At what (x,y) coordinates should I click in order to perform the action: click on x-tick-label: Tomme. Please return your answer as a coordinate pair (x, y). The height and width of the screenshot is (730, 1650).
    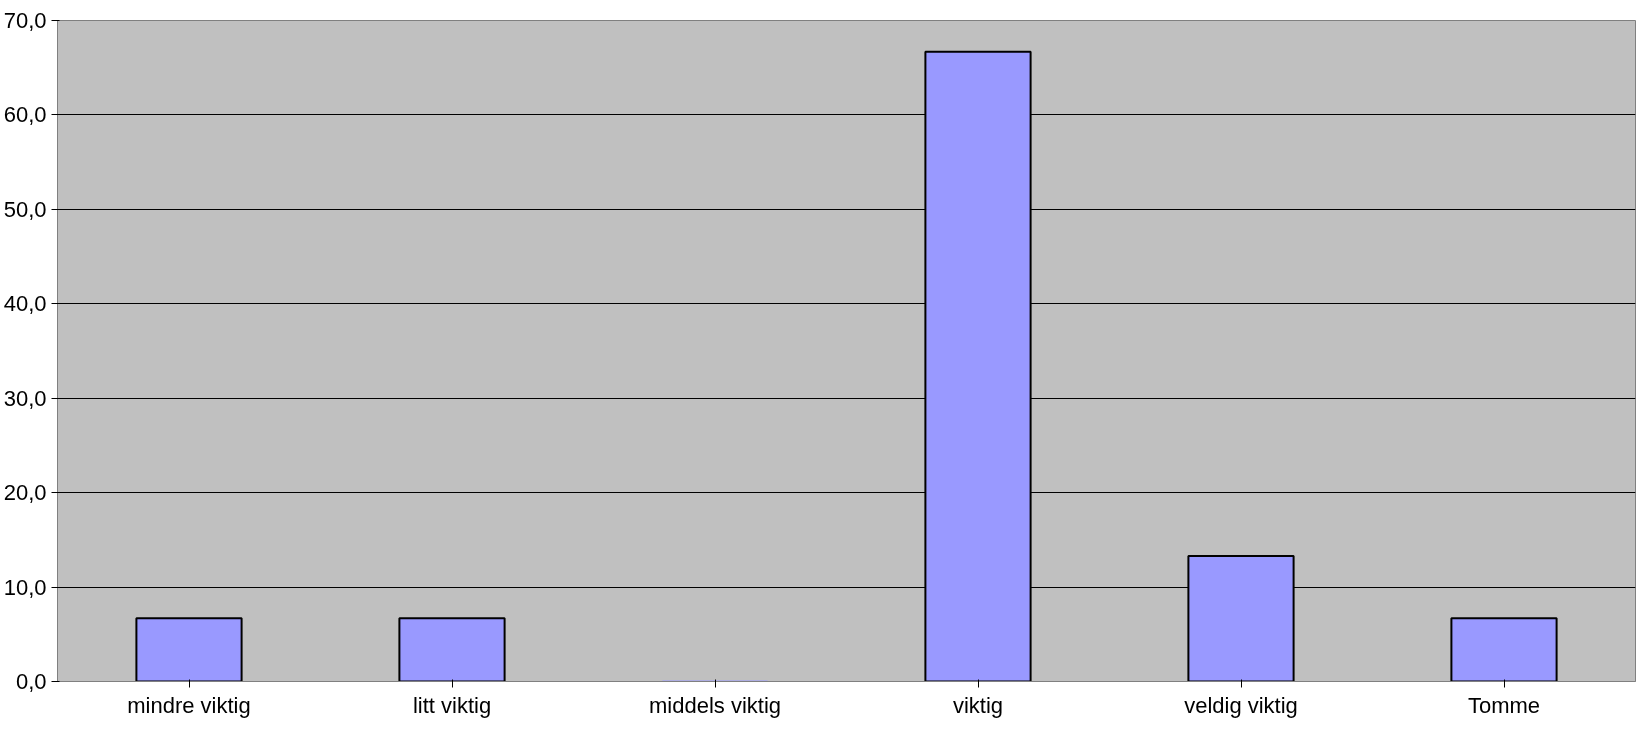
    Looking at the image, I should click on (1504, 705).